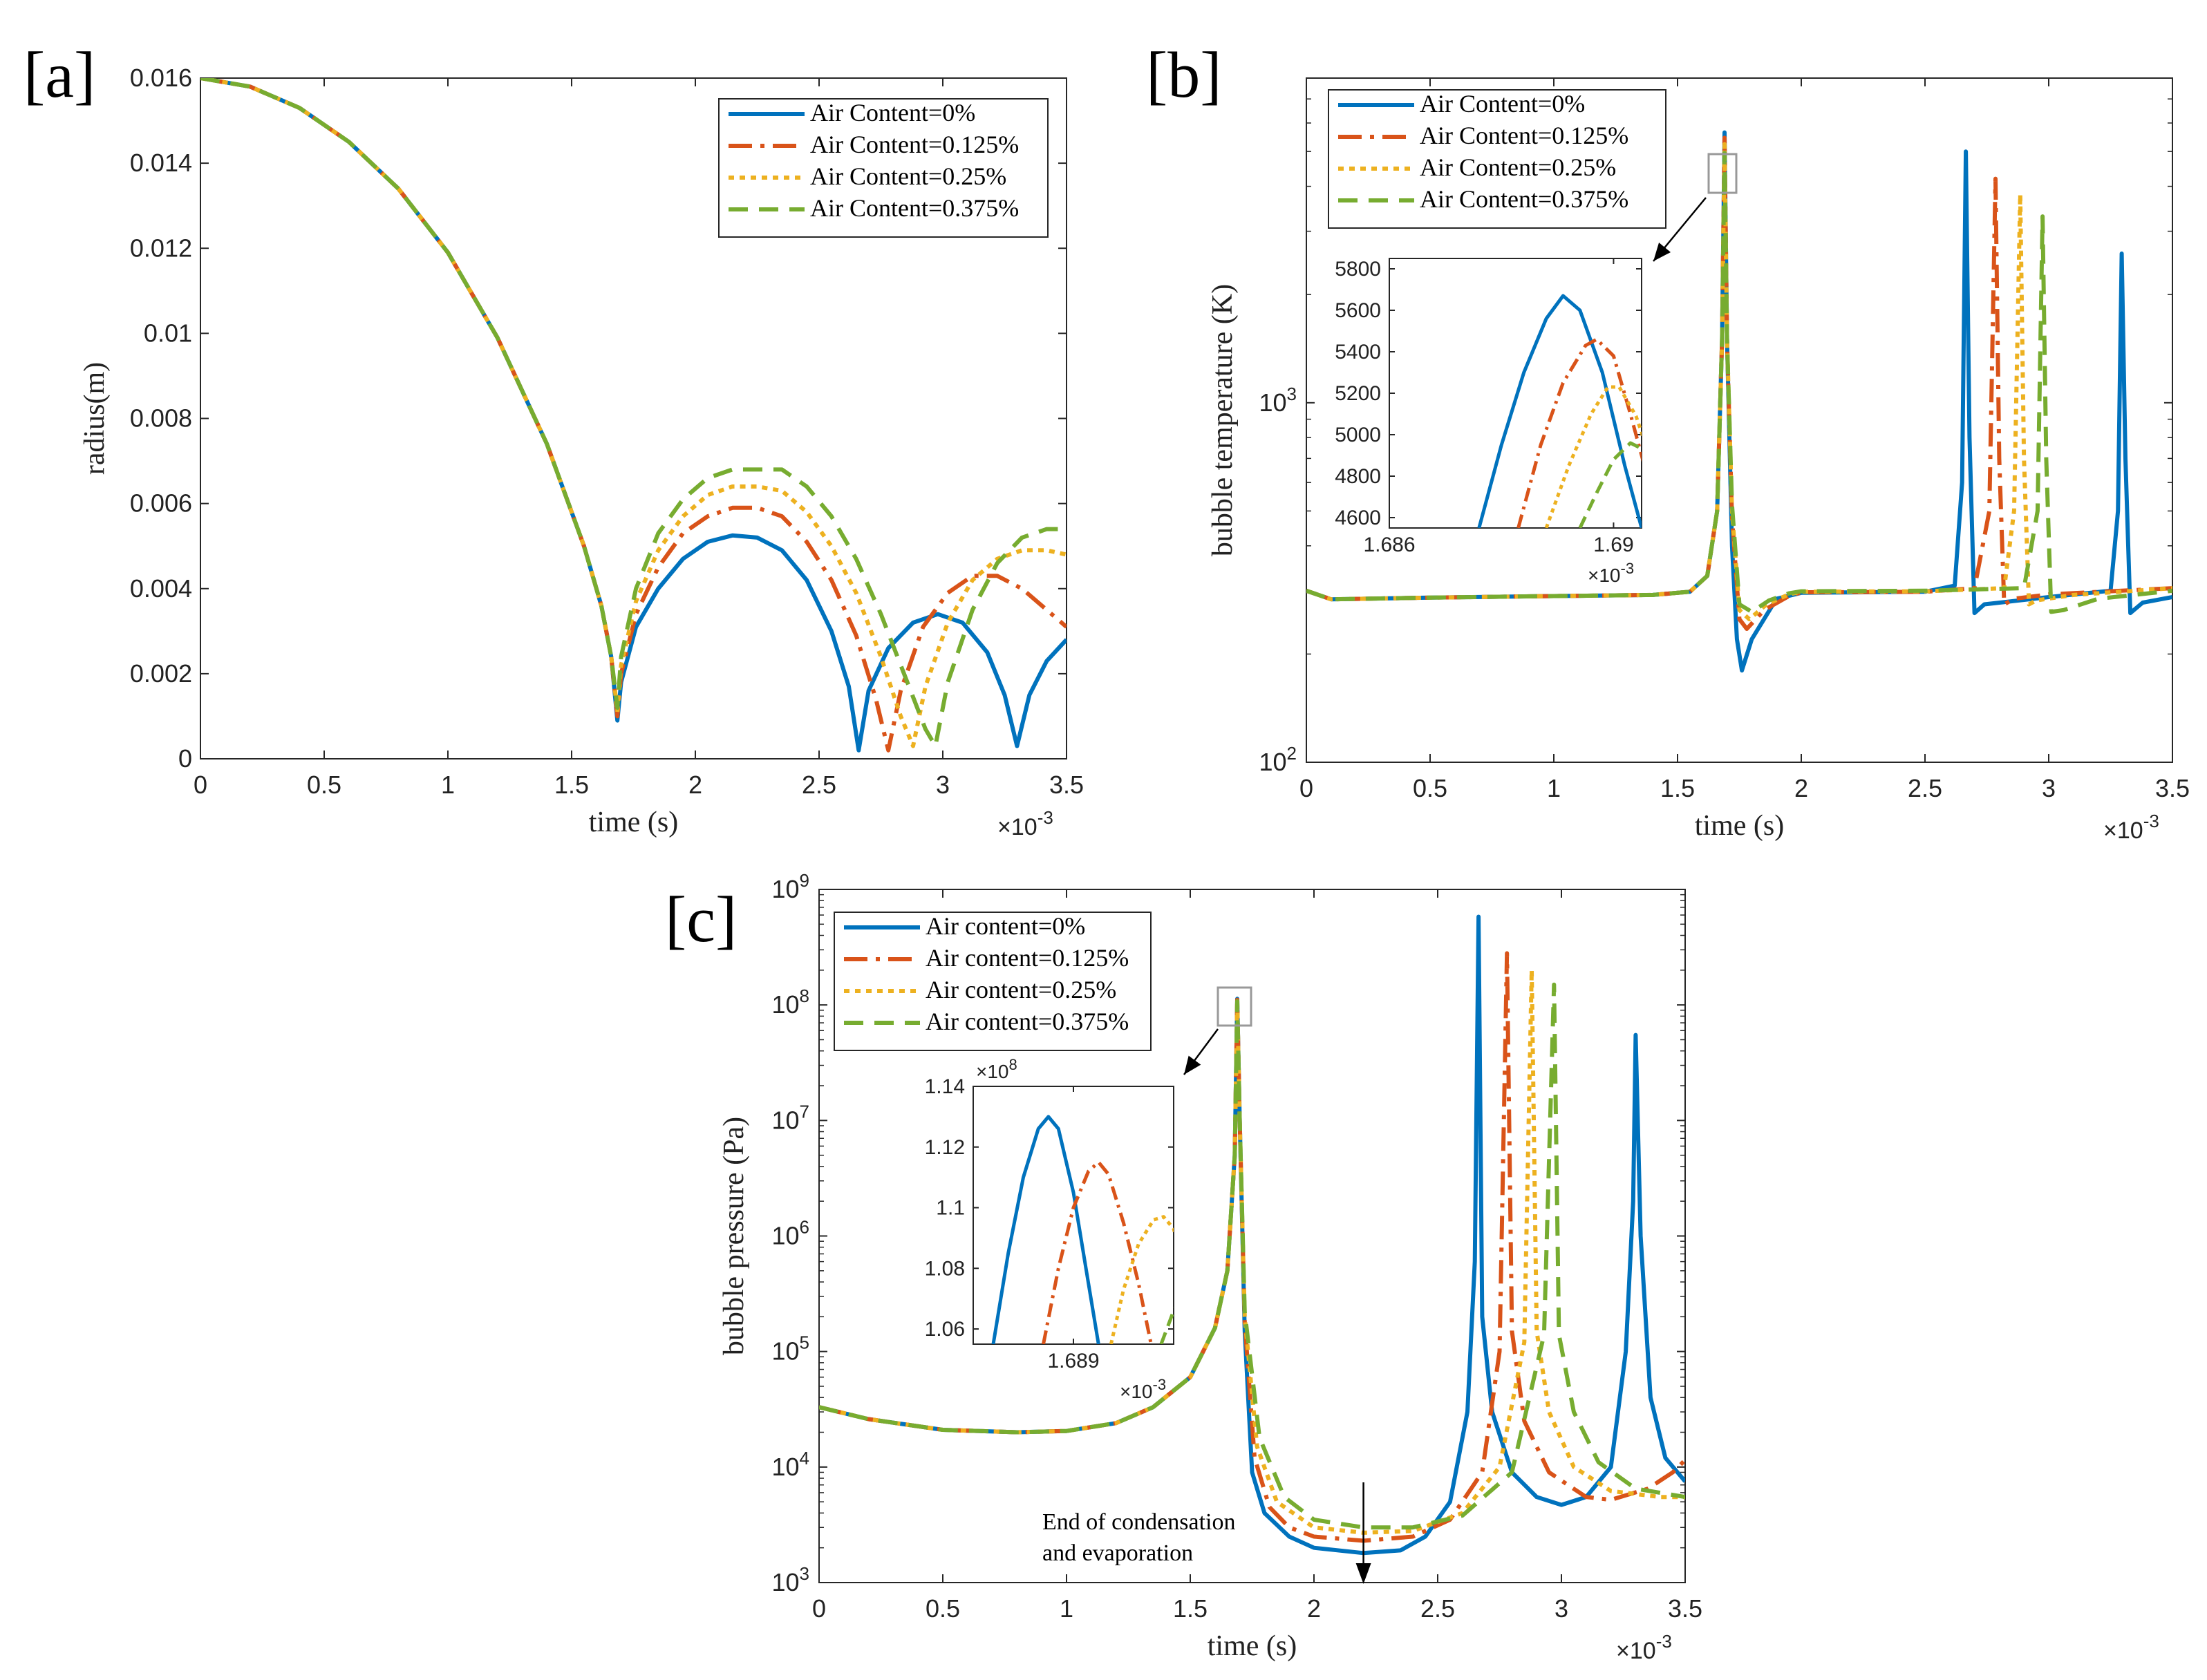 Image resolution: width=2207 pixels, height=1680 pixels. Describe the element at coordinates (790, 886) in the screenshot. I see `y-tick-label: 10⁹` at that location.